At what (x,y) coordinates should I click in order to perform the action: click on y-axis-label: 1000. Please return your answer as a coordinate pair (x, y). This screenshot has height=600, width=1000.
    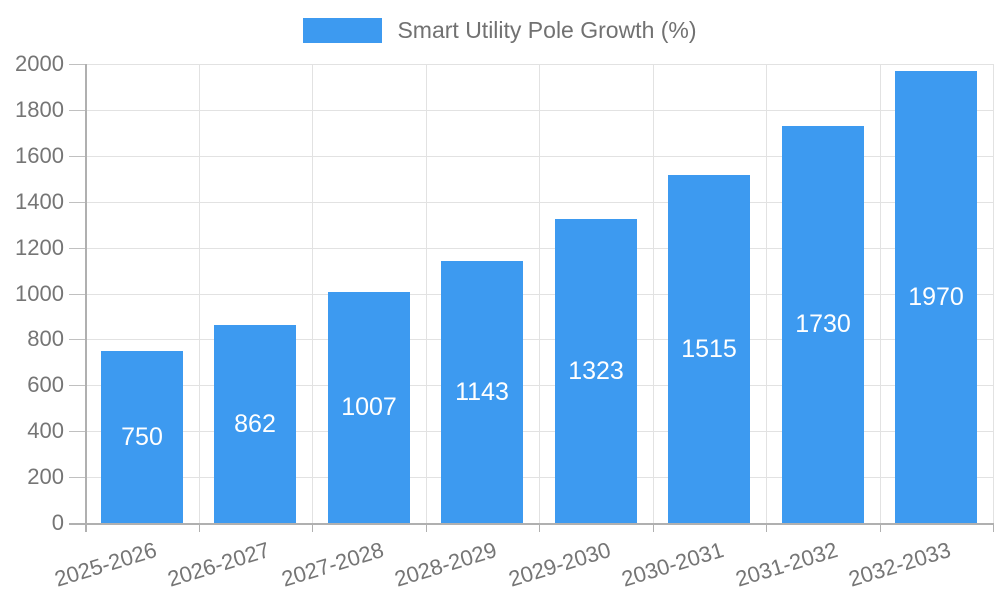
    Looking at the image, I should click on (39, 293).